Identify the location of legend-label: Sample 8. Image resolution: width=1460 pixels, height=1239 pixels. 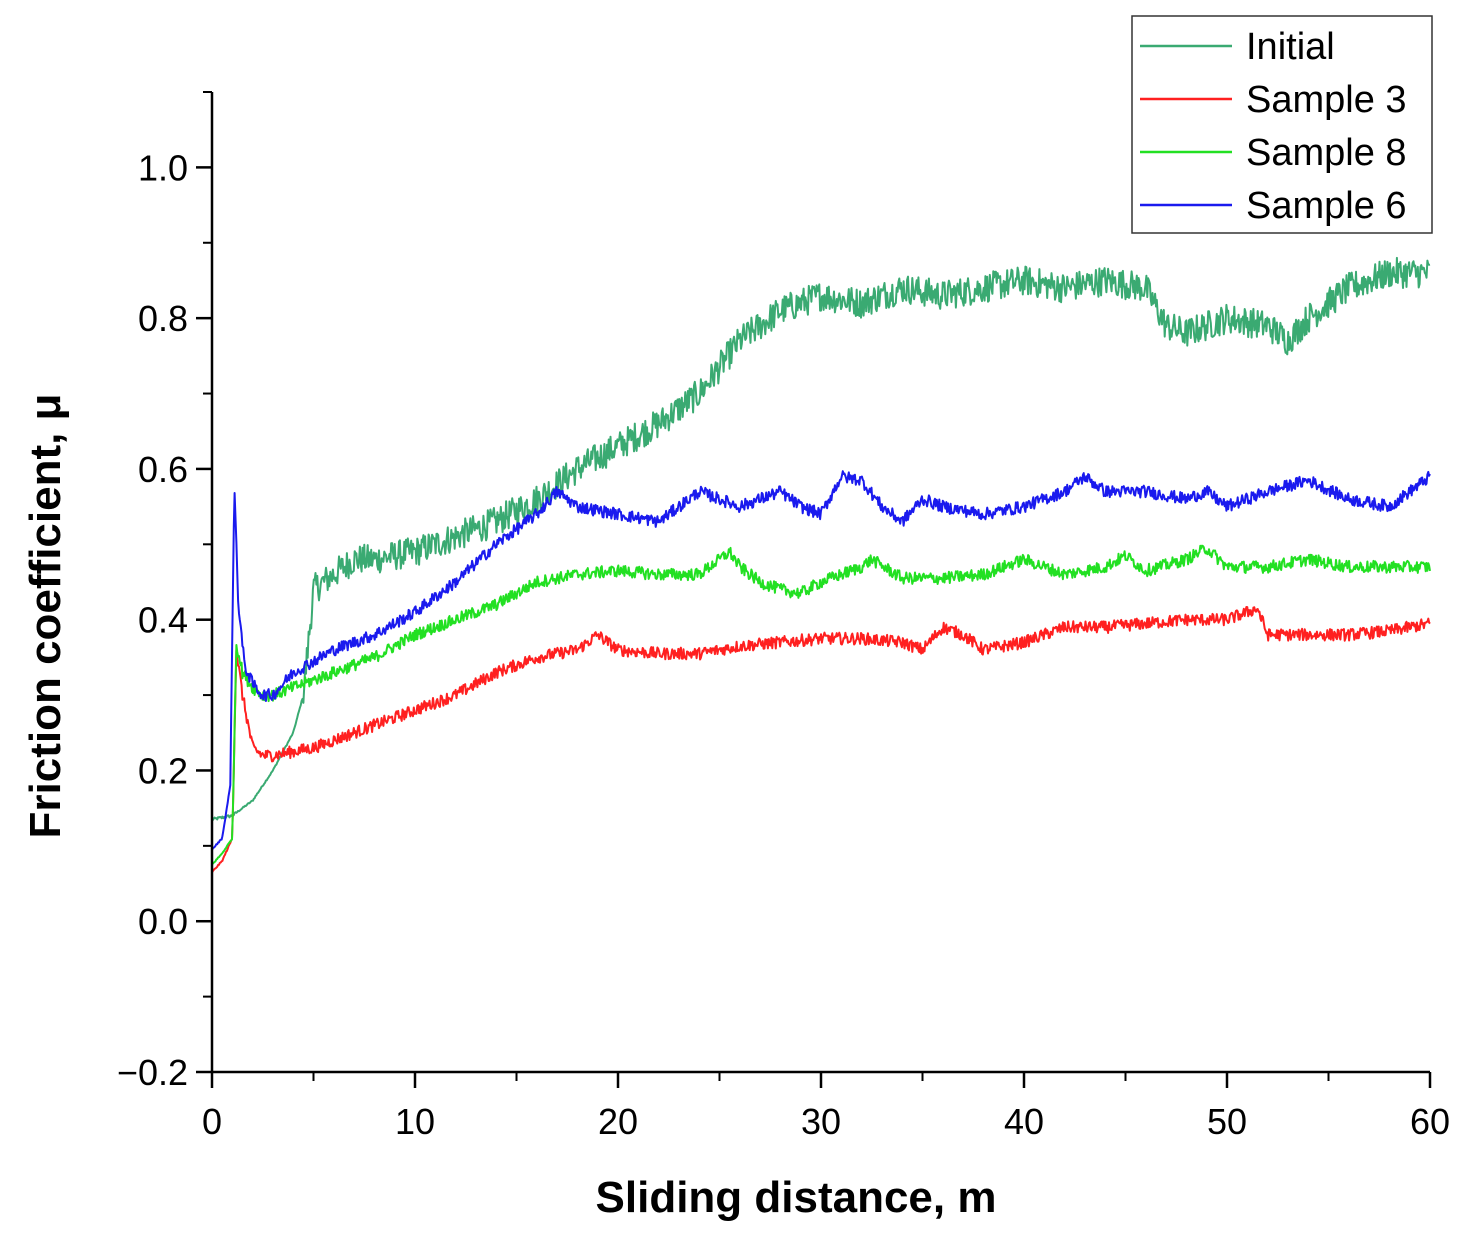
(1326, 153).